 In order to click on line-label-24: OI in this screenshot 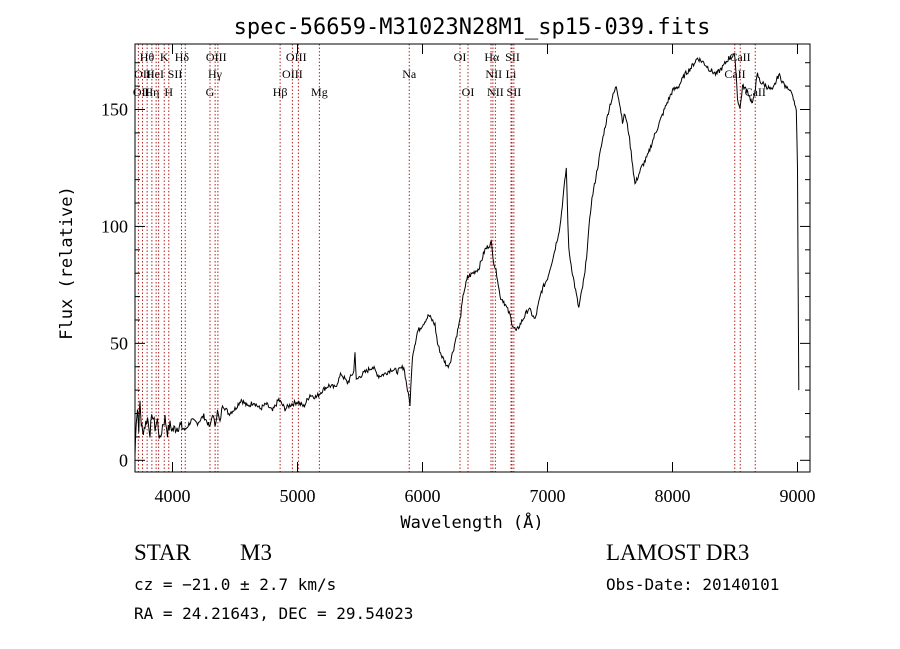, I will do `click(468, 92)`.